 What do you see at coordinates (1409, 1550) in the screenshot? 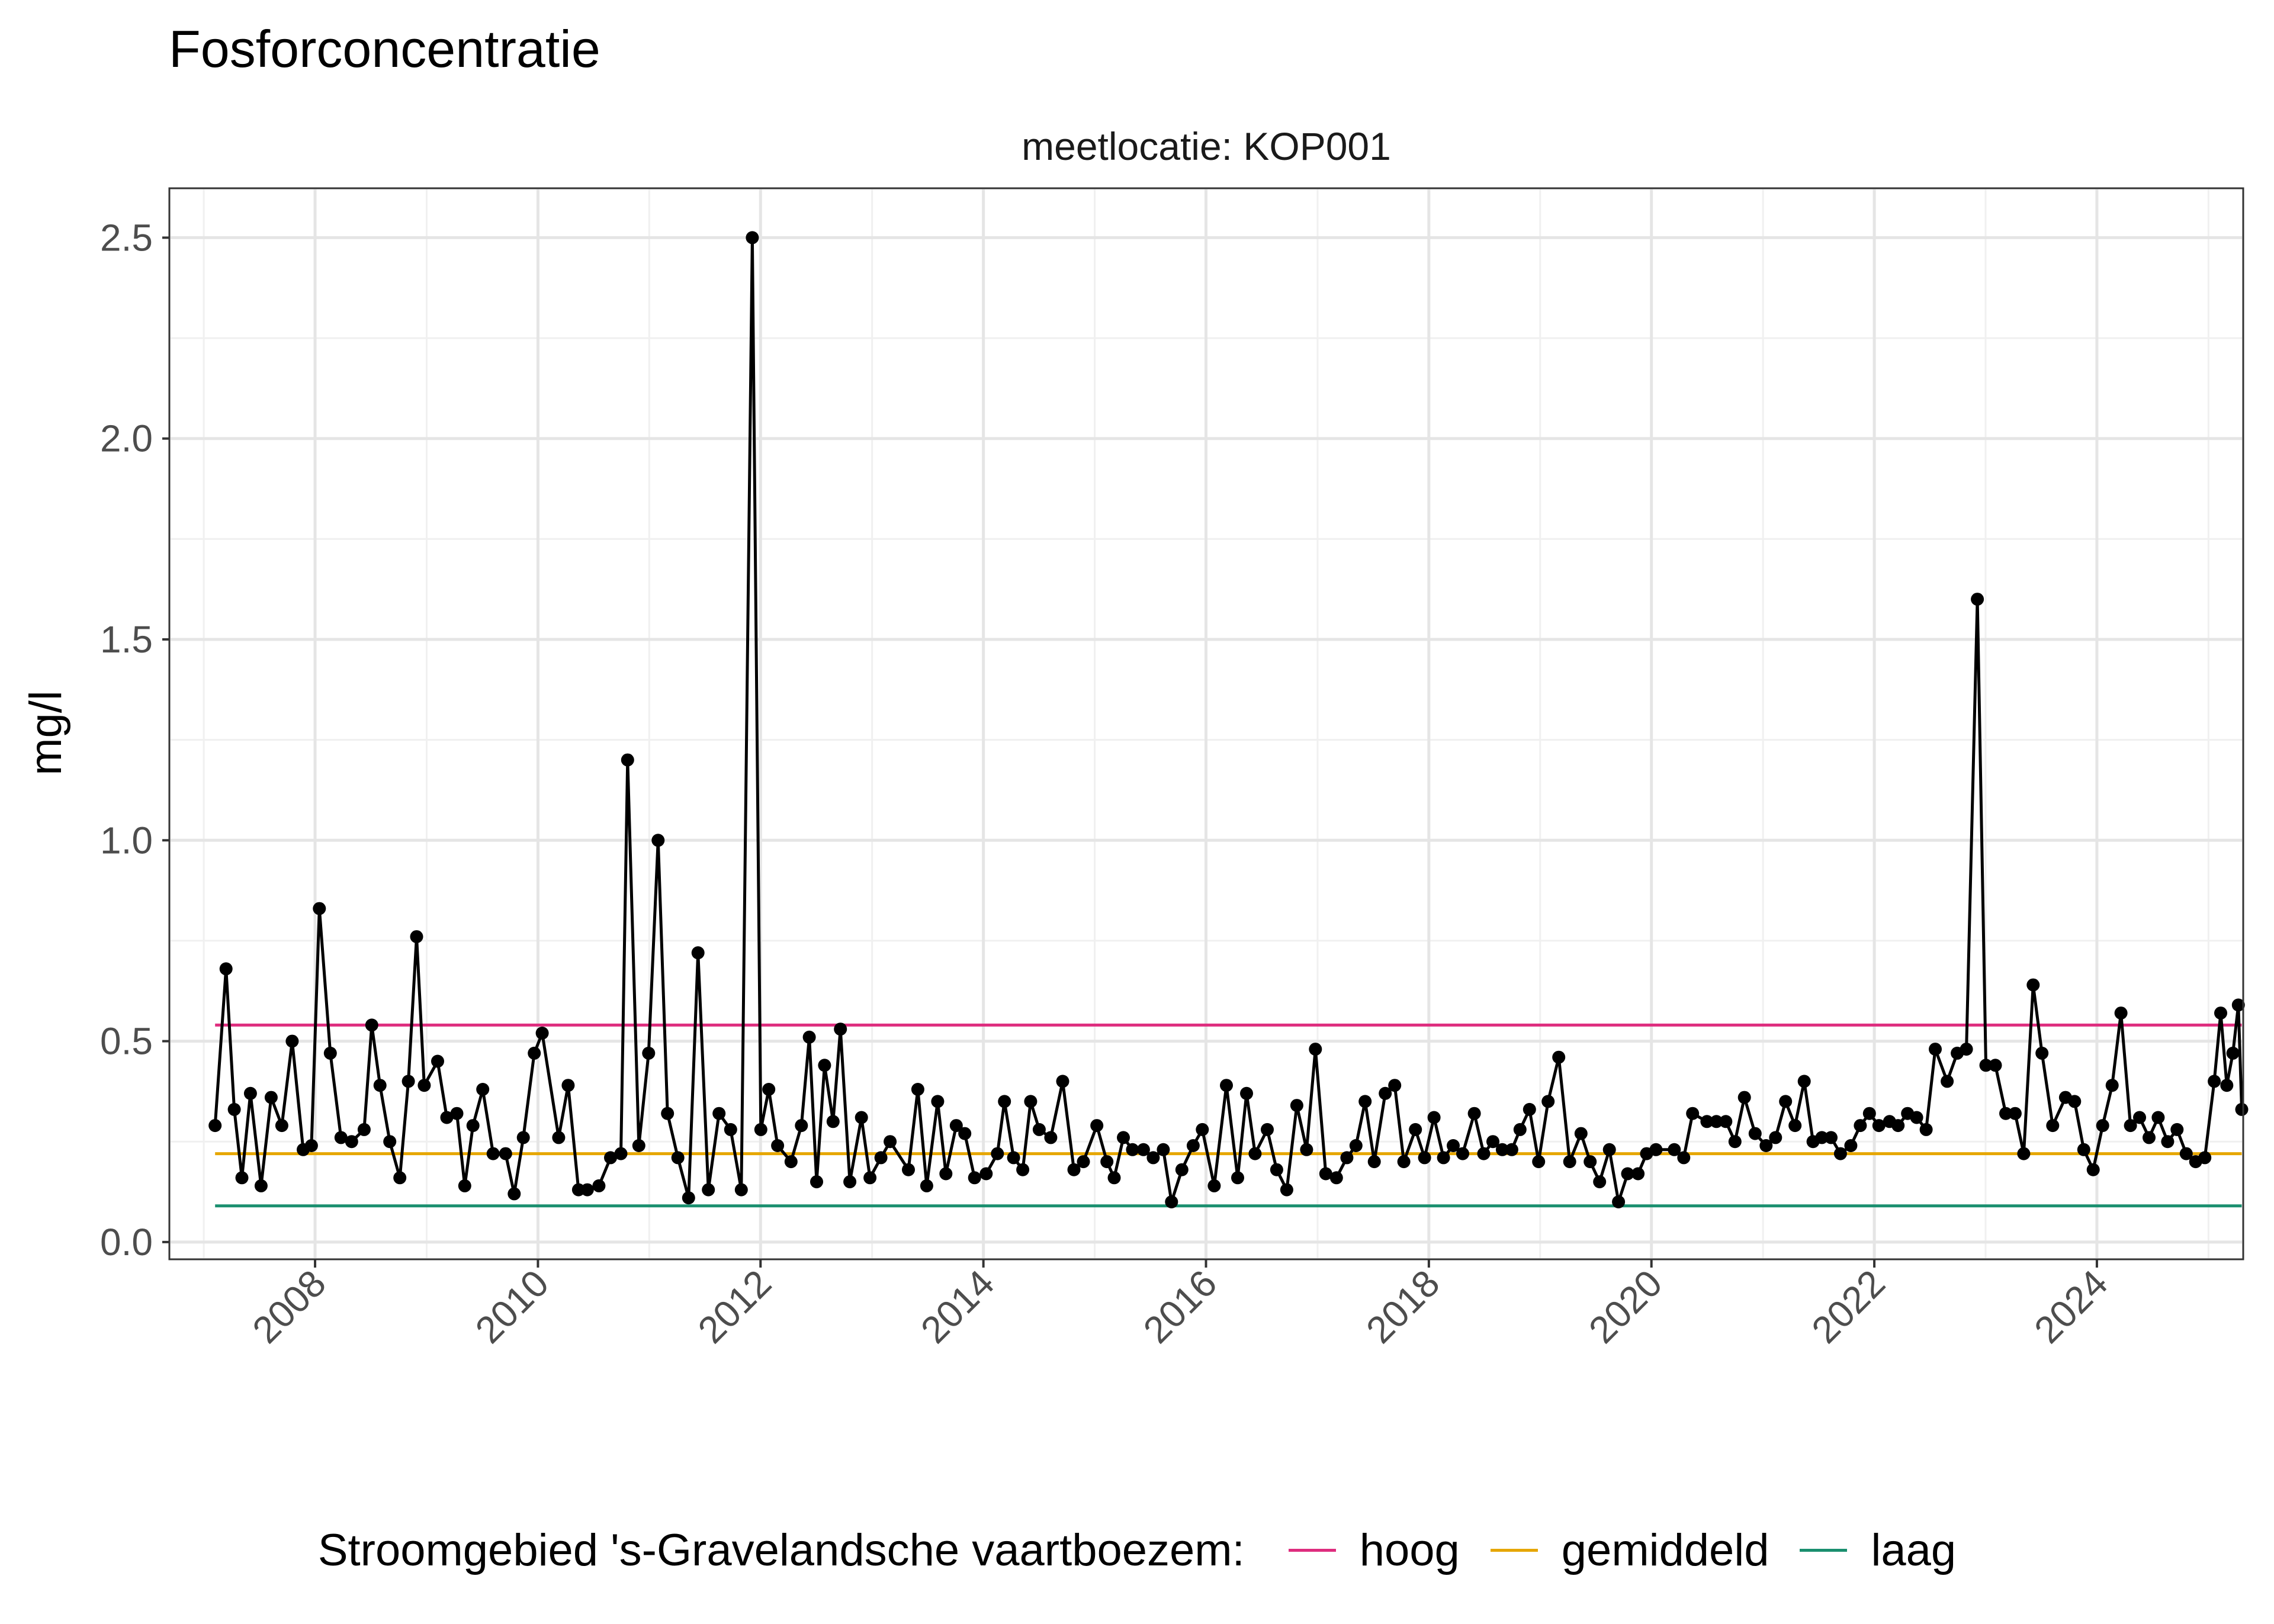
I see `legend-label-hoog: hoog` at bounding box center [1409, 1550].